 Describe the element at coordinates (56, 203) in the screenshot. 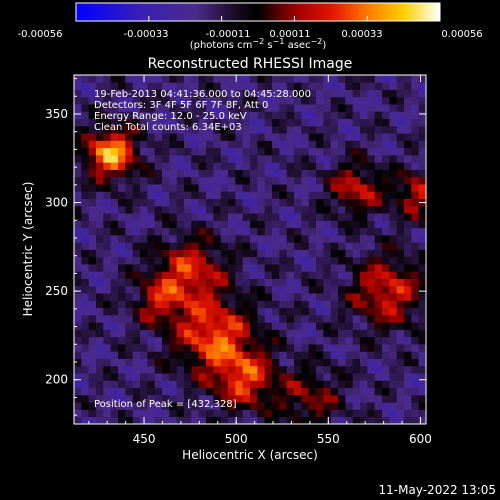

I see `y-tick-label: 300` at that location.